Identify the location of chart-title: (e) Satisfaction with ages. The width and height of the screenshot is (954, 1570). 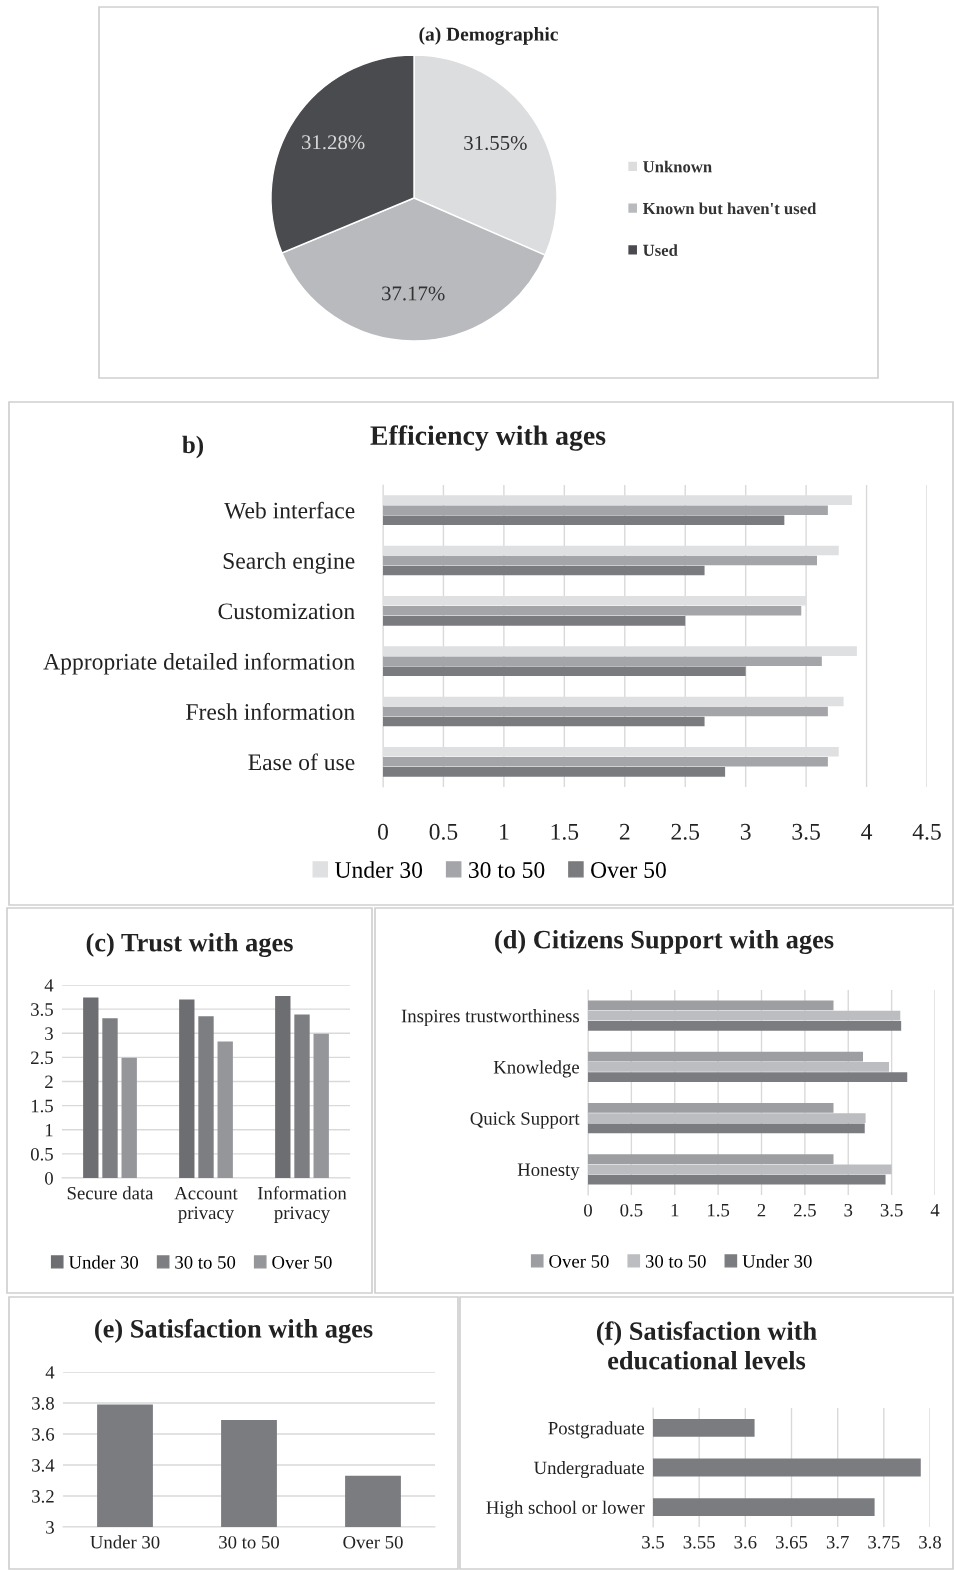
(234, 1331).